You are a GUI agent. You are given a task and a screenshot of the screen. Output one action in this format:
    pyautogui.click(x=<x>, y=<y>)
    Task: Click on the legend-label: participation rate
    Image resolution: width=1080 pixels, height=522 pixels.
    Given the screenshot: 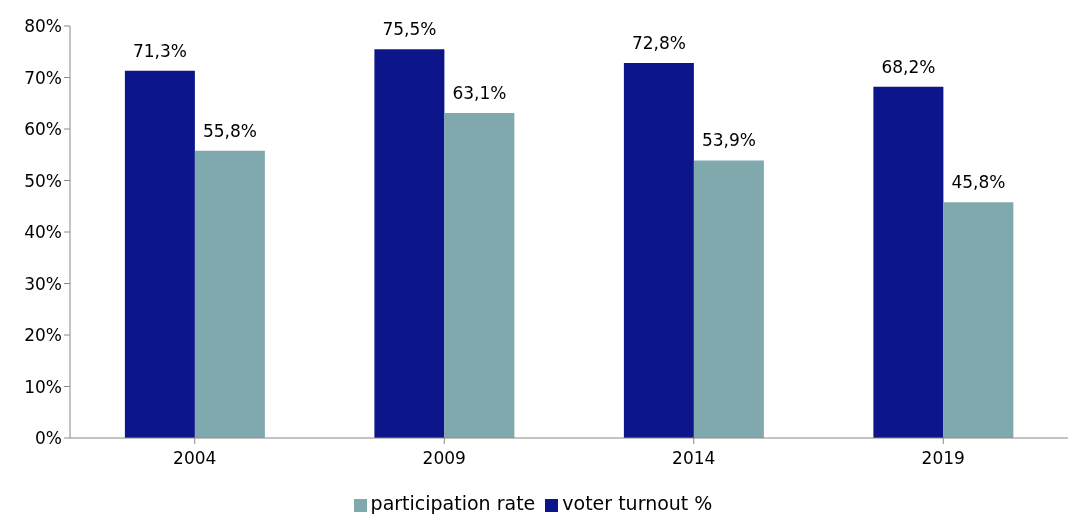 What is the action you would take?
    pyautogui.click(x=453, y=503)
    